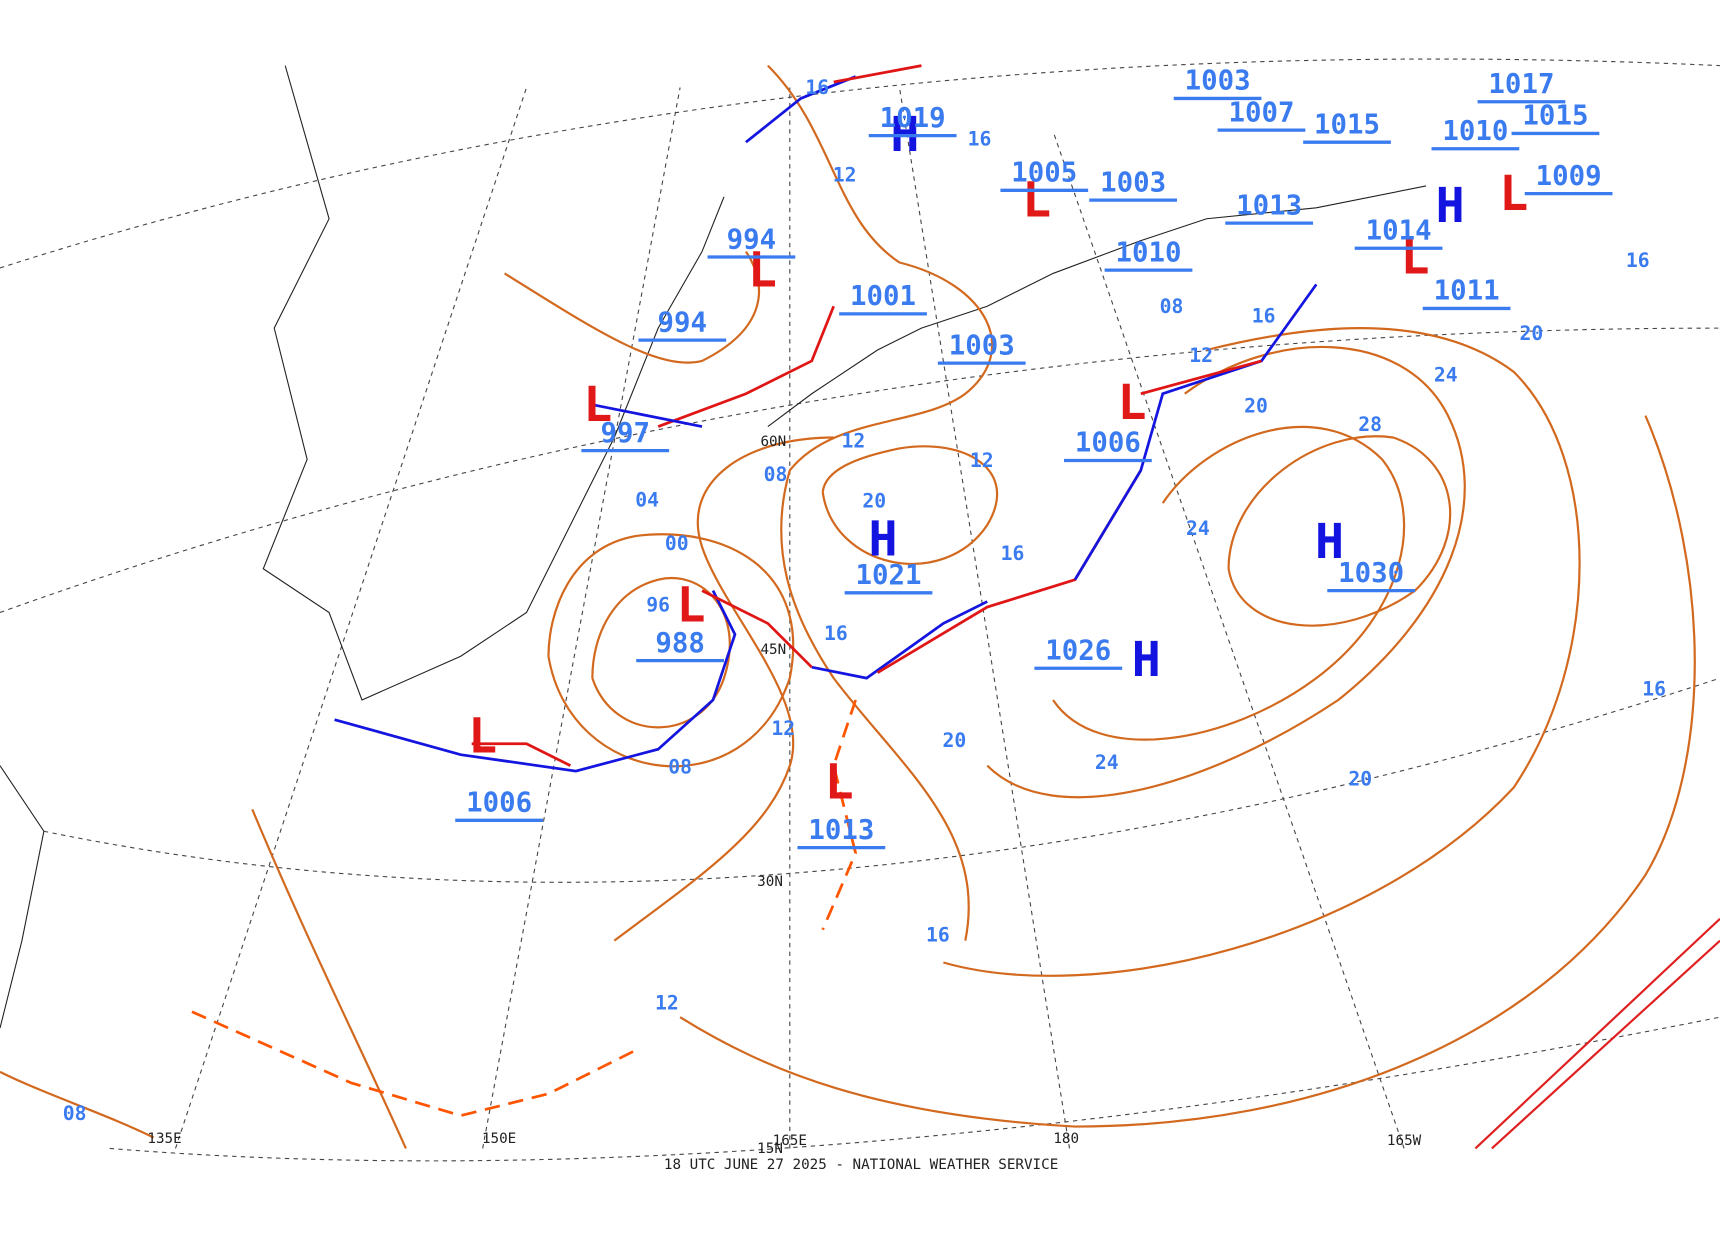 This screenshot has height=1260, width=1720. I want to click on isobar-label: 96, so click(658, 604).